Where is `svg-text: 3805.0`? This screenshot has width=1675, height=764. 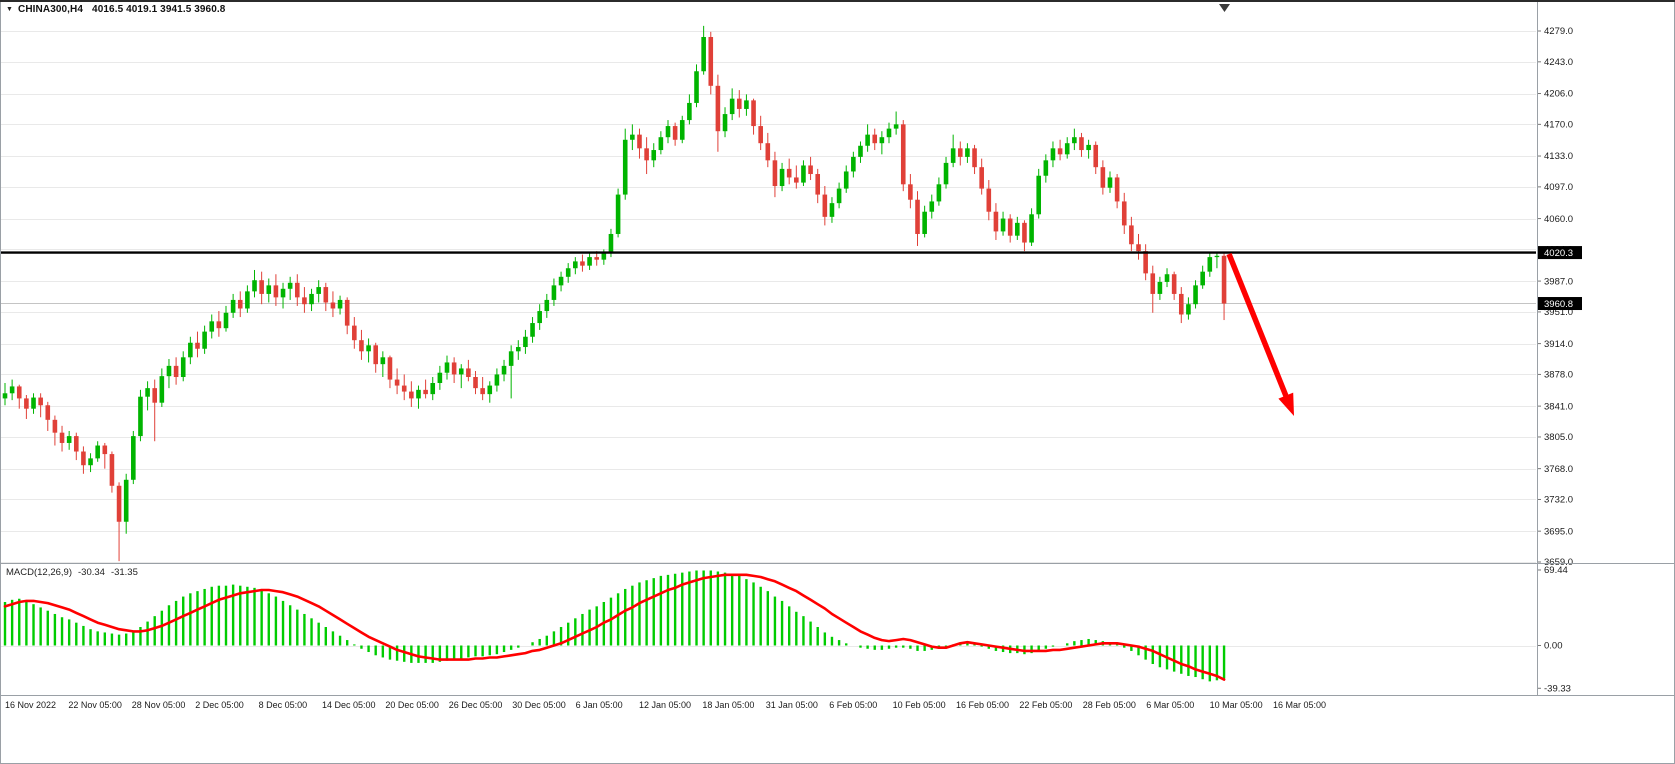 svg-text: 3805.0 is located at coordinates (1558, 437).